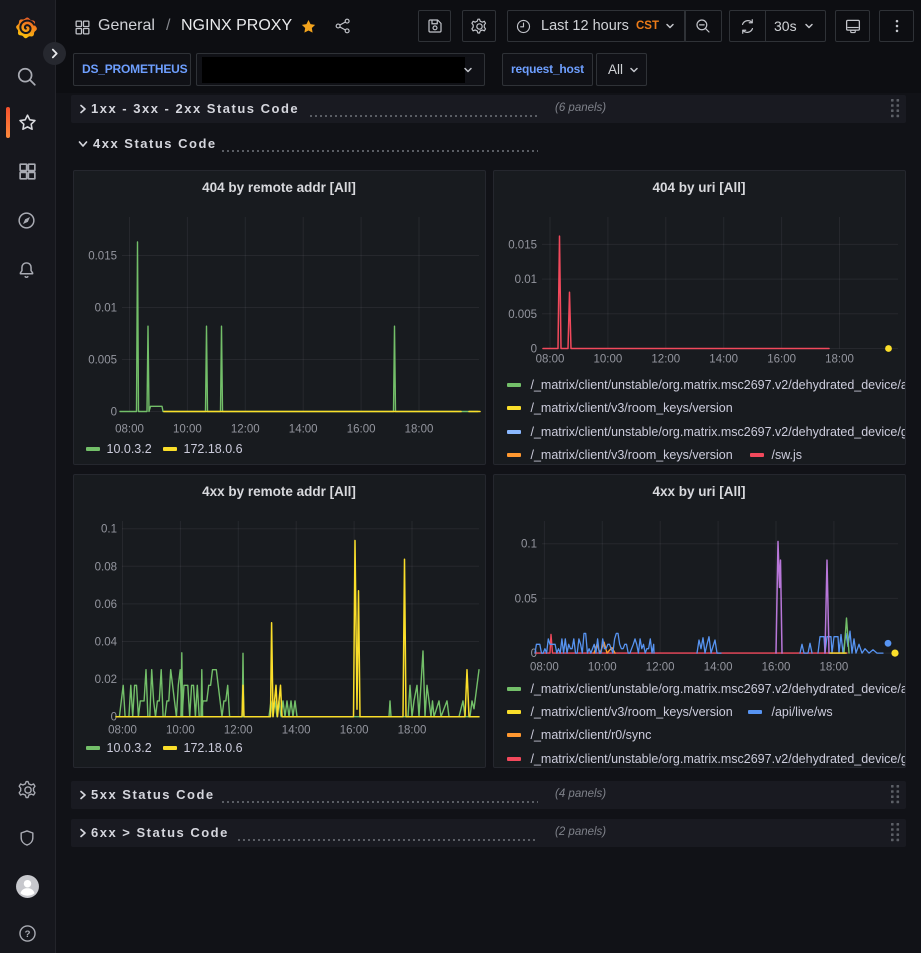 The image size is (921, 953). I want to click on svg-text: 0.04, so click(105, 643).